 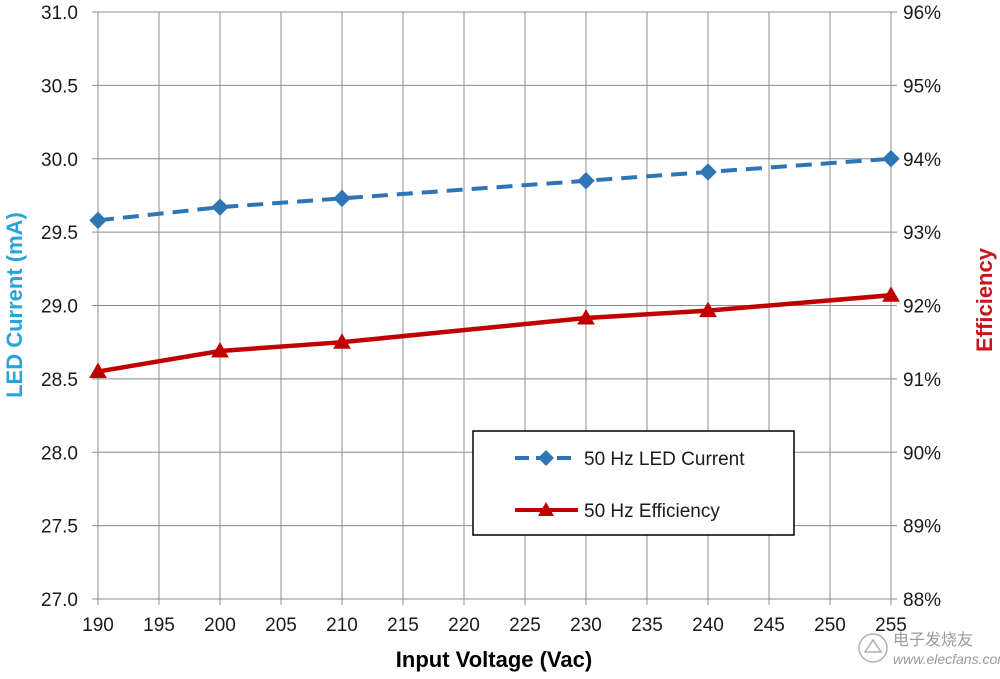 I want to click on y-right-tick-label: 88%, so click(x=922, y=600).